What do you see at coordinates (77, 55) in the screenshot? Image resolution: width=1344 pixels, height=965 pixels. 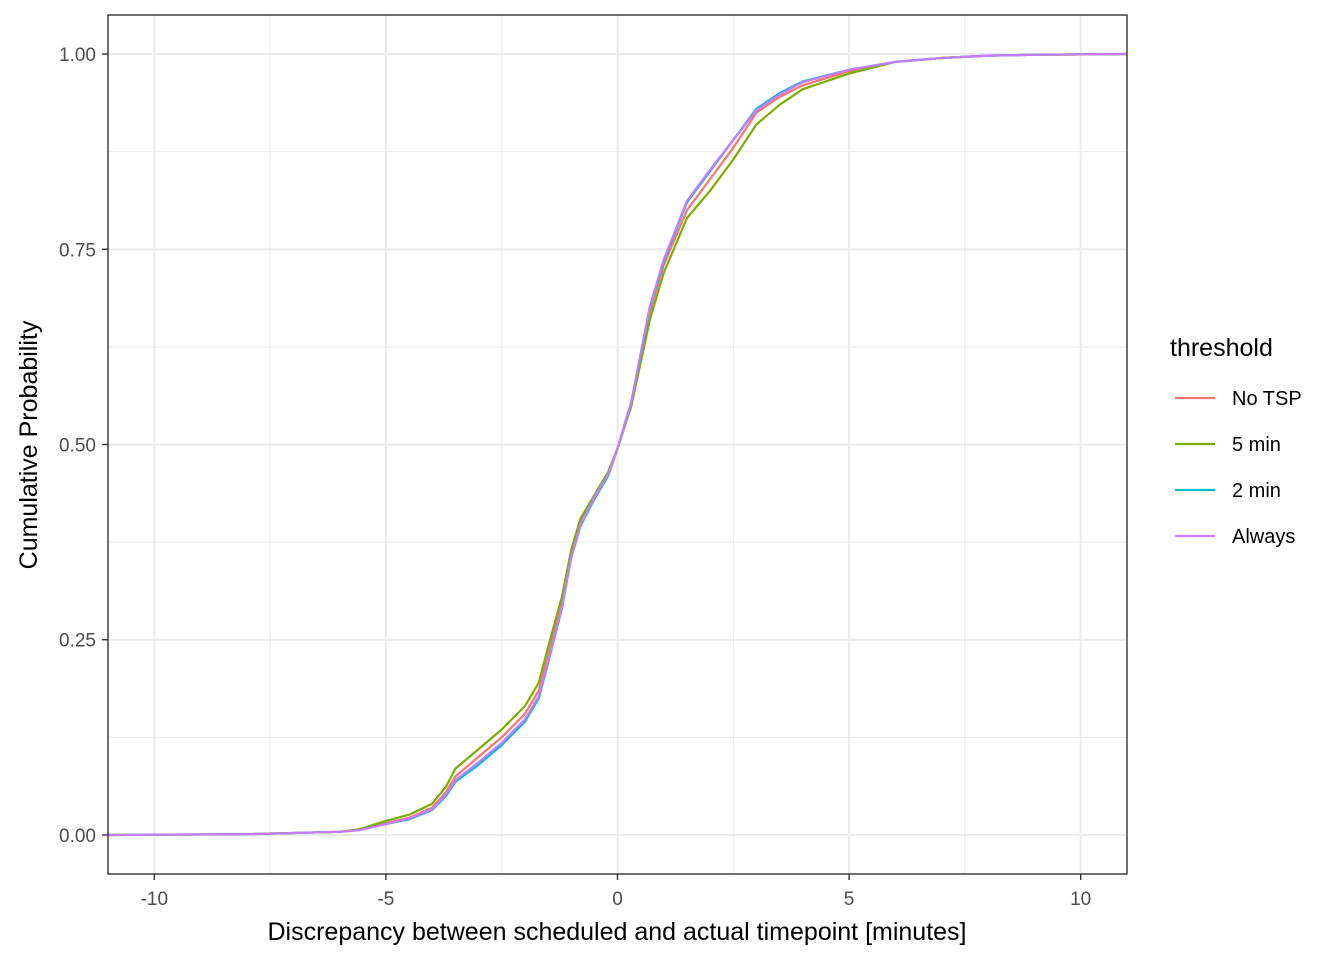 I see `y-tick-label: 1.00` at bounding box center [77, 55].